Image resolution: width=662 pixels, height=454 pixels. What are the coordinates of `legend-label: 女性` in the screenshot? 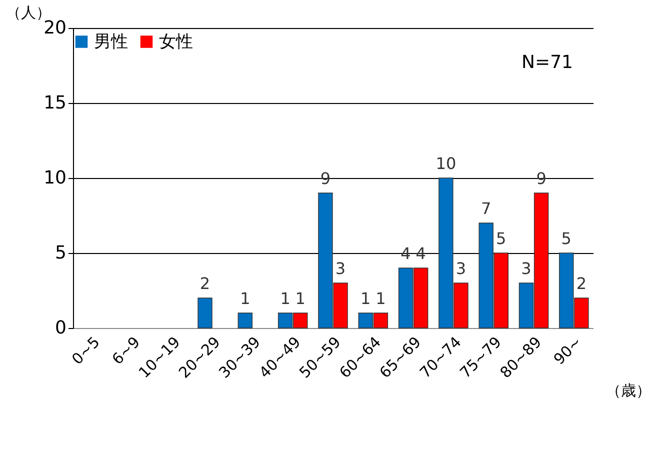 It's located at (176, 42).